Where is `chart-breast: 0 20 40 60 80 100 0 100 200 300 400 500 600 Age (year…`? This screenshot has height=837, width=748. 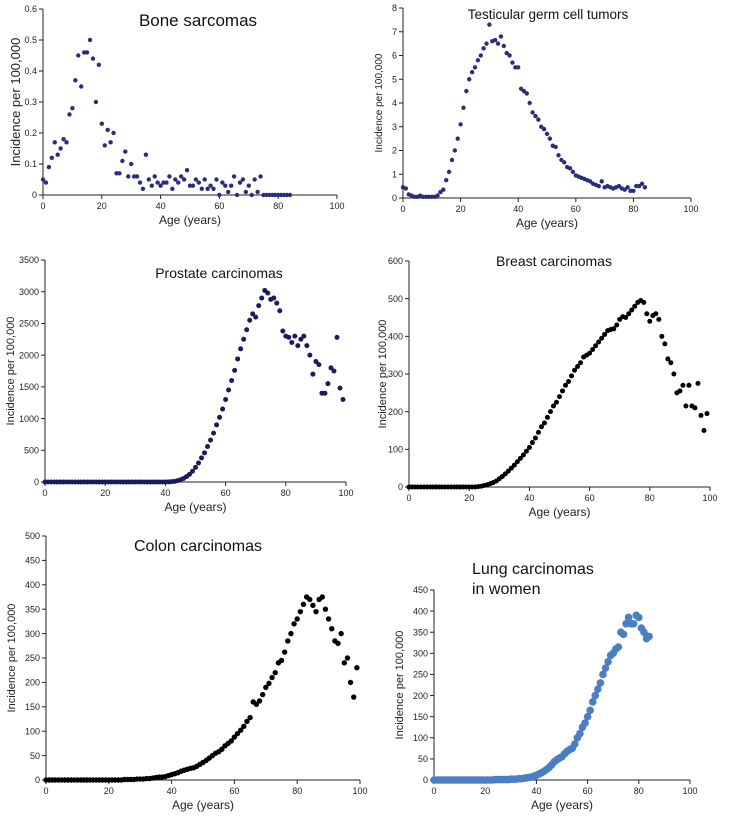 chart-breast: 0 20 40 60 80 100 0 100 200 300 400 500 600 Age (year… is located at coordinates (547, 386).